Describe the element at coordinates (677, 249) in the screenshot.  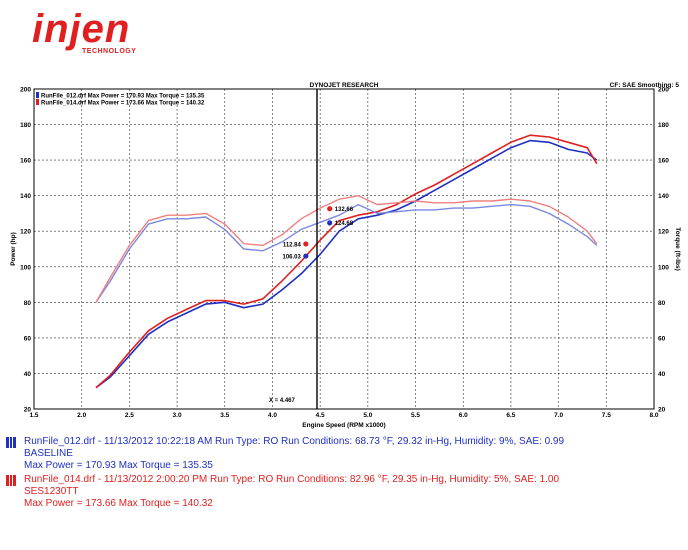
I see `y-axis-label-right: Torque (ft-lbs)` at that location.